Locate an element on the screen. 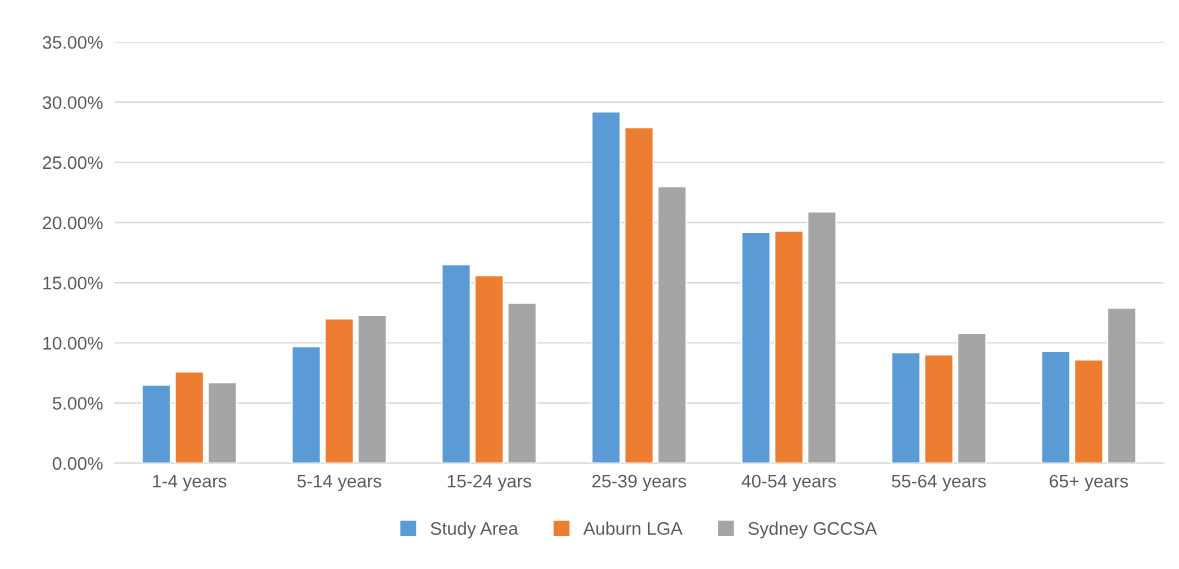 The width and height of the screenshot is (1179, 569). y-tick-label: 25.00% is located at coordinates (72, 163).